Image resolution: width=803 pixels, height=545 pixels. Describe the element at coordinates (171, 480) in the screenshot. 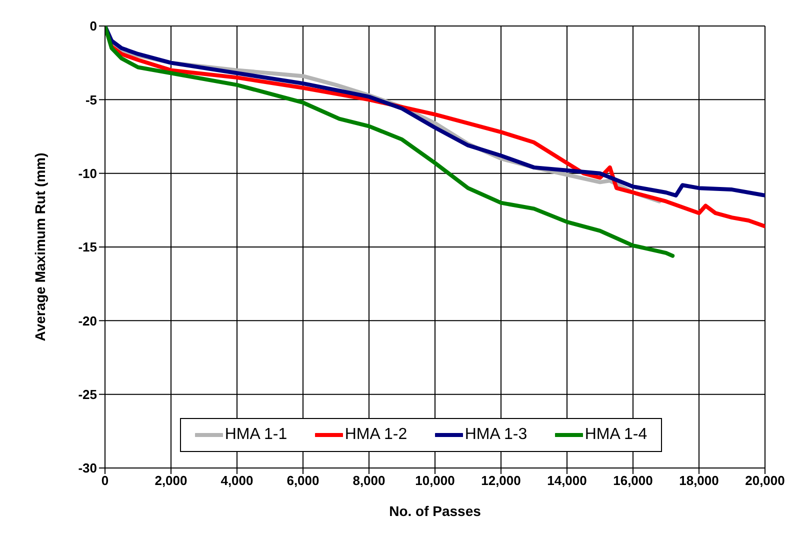

I see `x-tick-label: 2,000` at that location.